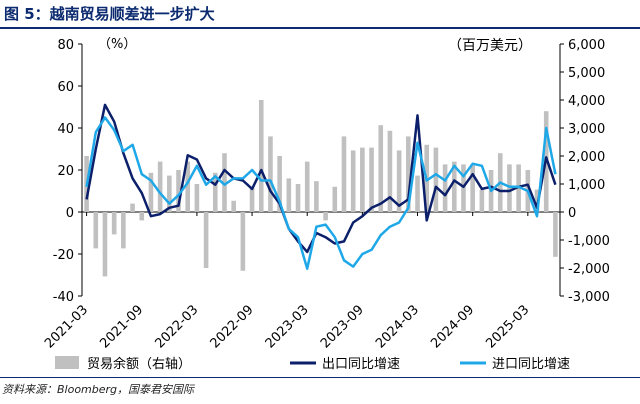 The width and height of the screenshot is (640, 404). Describe the element at coordinates (586, 129) in the screenshot. I see `right-tick-label: 3,000` at that location.